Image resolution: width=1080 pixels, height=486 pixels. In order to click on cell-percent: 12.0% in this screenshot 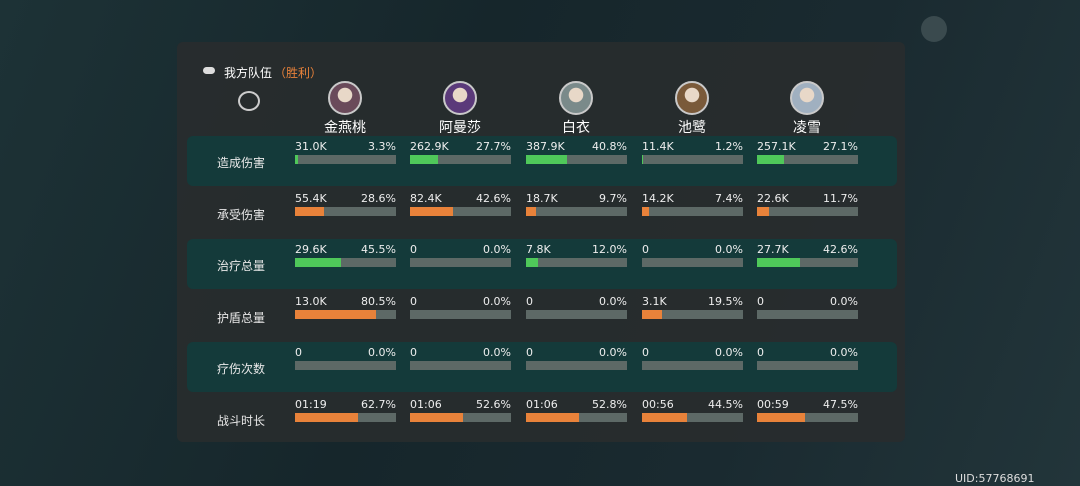, I will do `click(609, 250)`.